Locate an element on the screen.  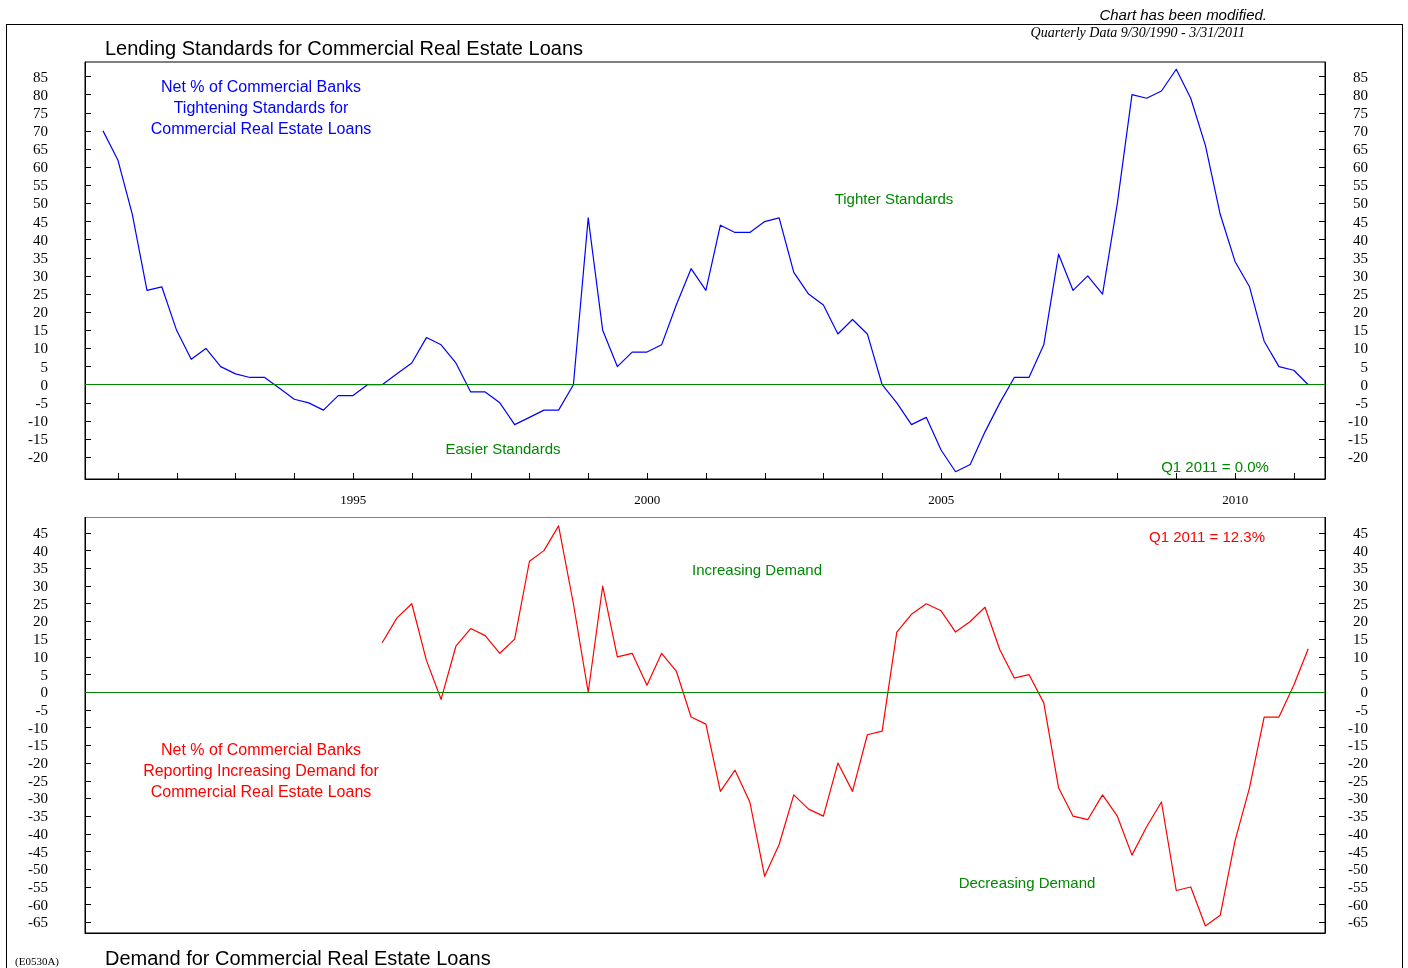
y2-tick-label: -55 is located at coordinates (1358, 886).